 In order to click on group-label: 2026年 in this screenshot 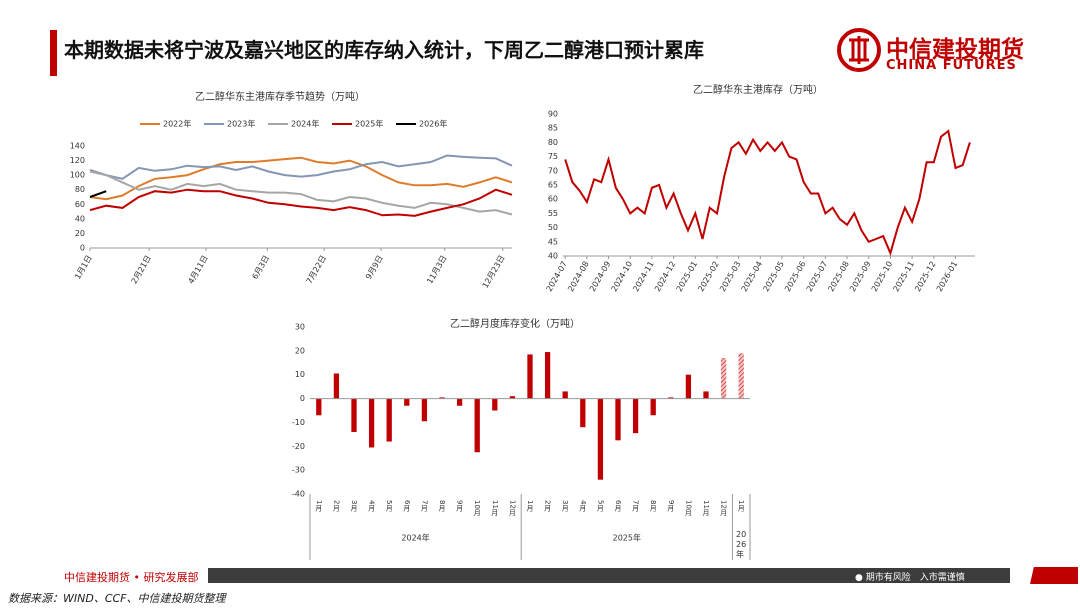, I will do `click(741, 544)`.